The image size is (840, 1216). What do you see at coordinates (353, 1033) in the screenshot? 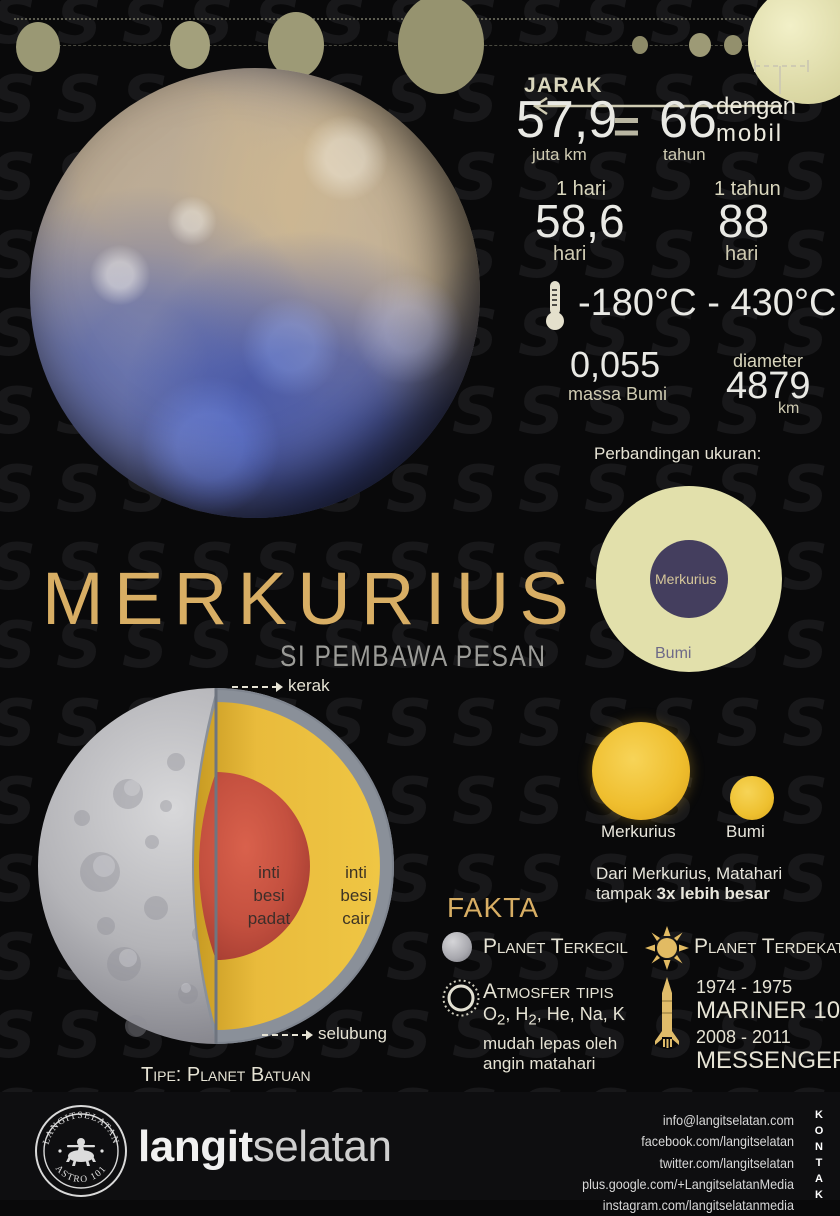
I see `mantle-label: selubung` at bounding box center [353, 1033].